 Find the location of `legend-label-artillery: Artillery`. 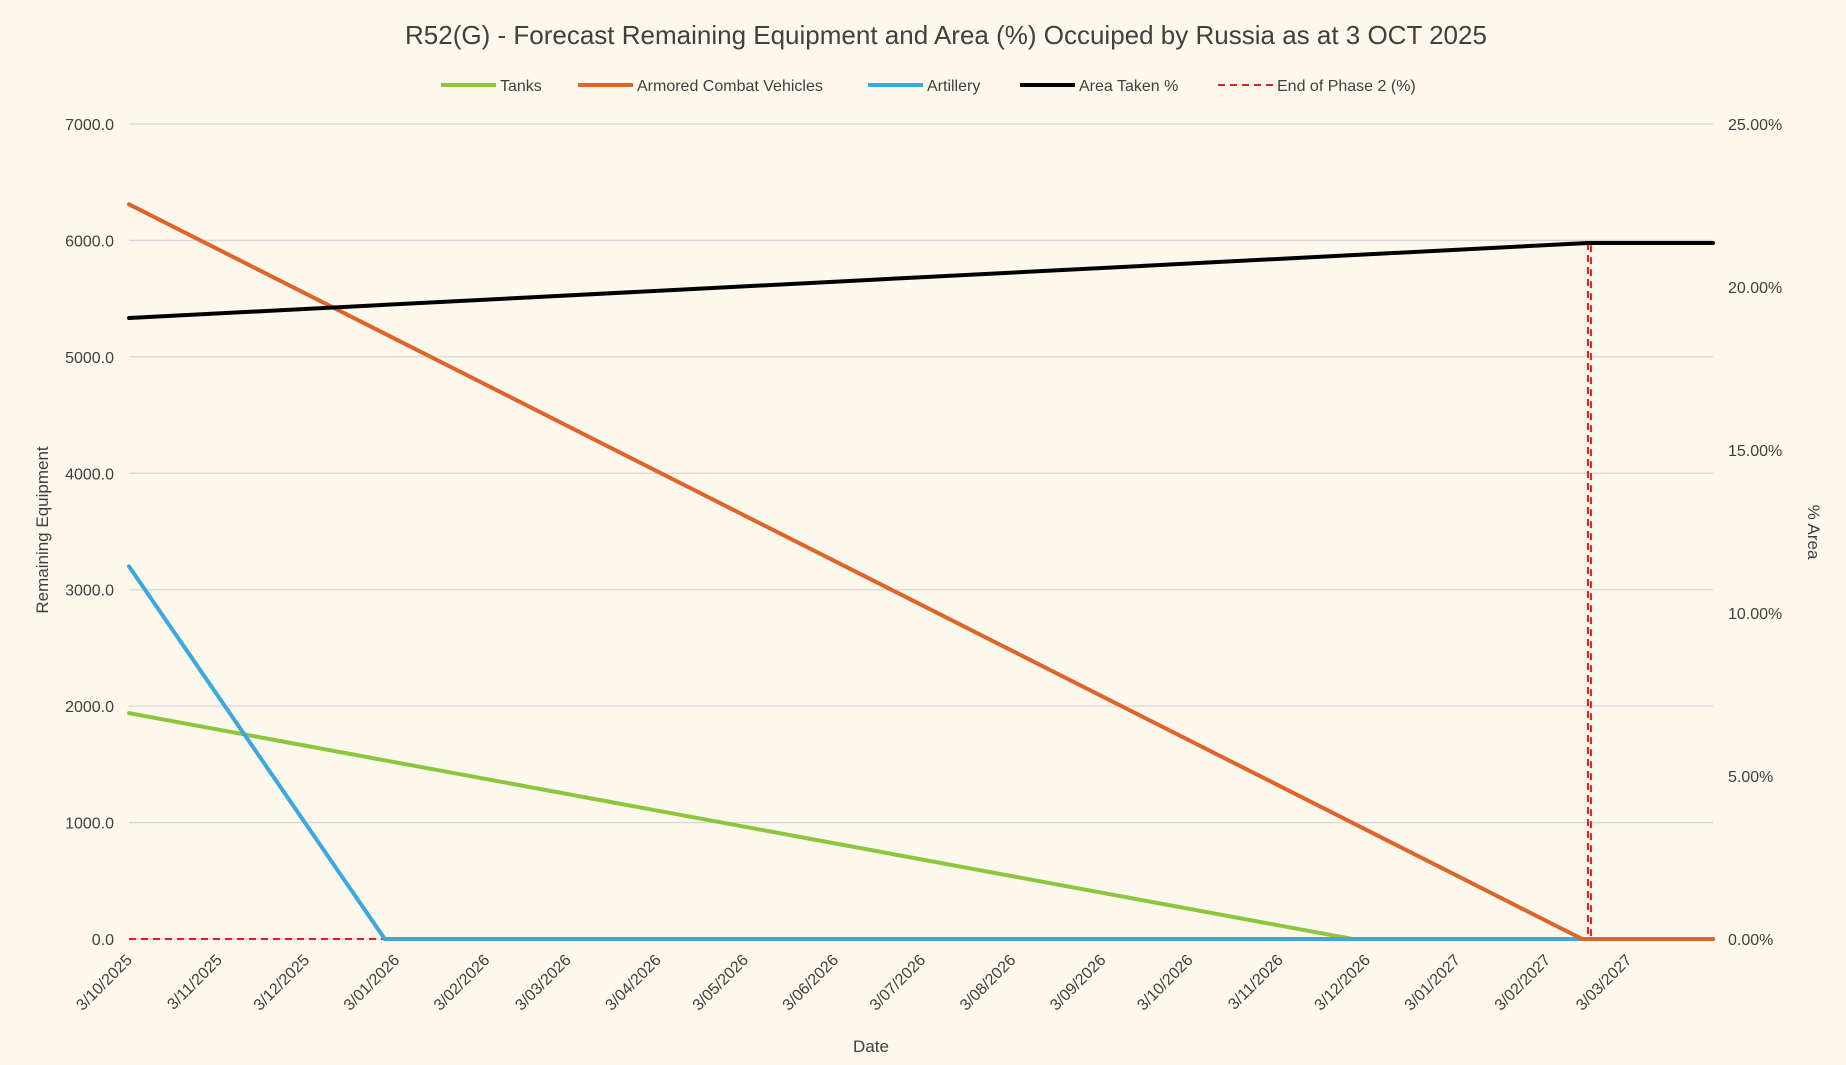

legend-label-artillery: Artillery is located at coordinates (953, 86).